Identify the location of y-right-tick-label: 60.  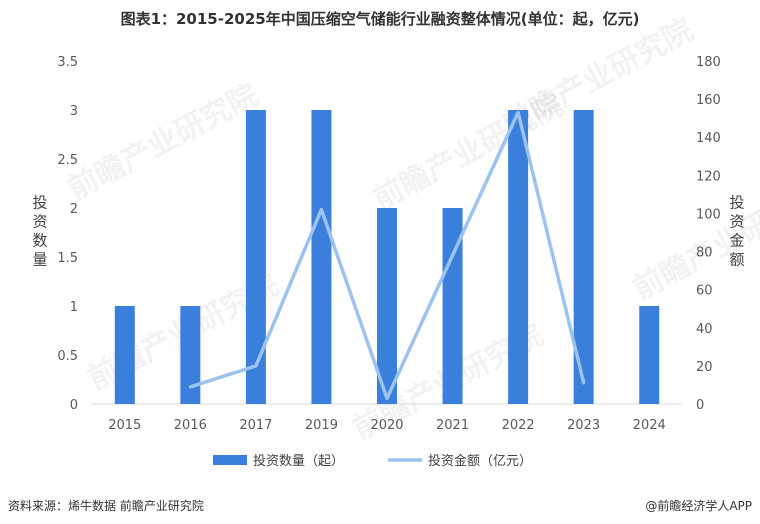
(704, 291).